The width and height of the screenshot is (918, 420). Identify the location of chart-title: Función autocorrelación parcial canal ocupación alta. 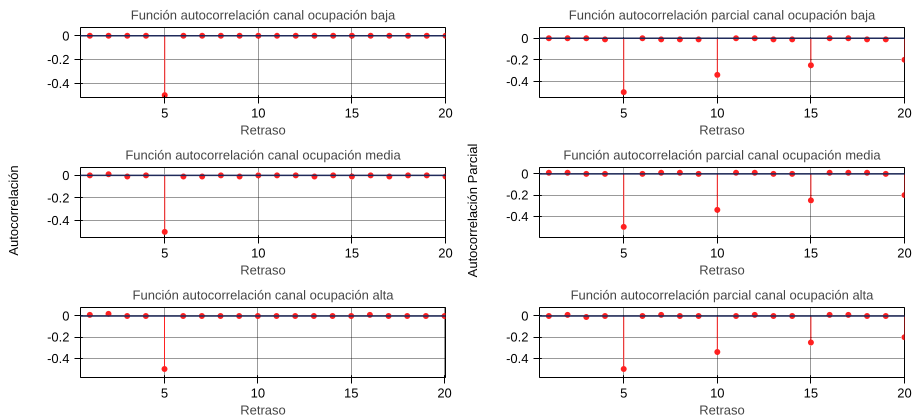
(722, 295).